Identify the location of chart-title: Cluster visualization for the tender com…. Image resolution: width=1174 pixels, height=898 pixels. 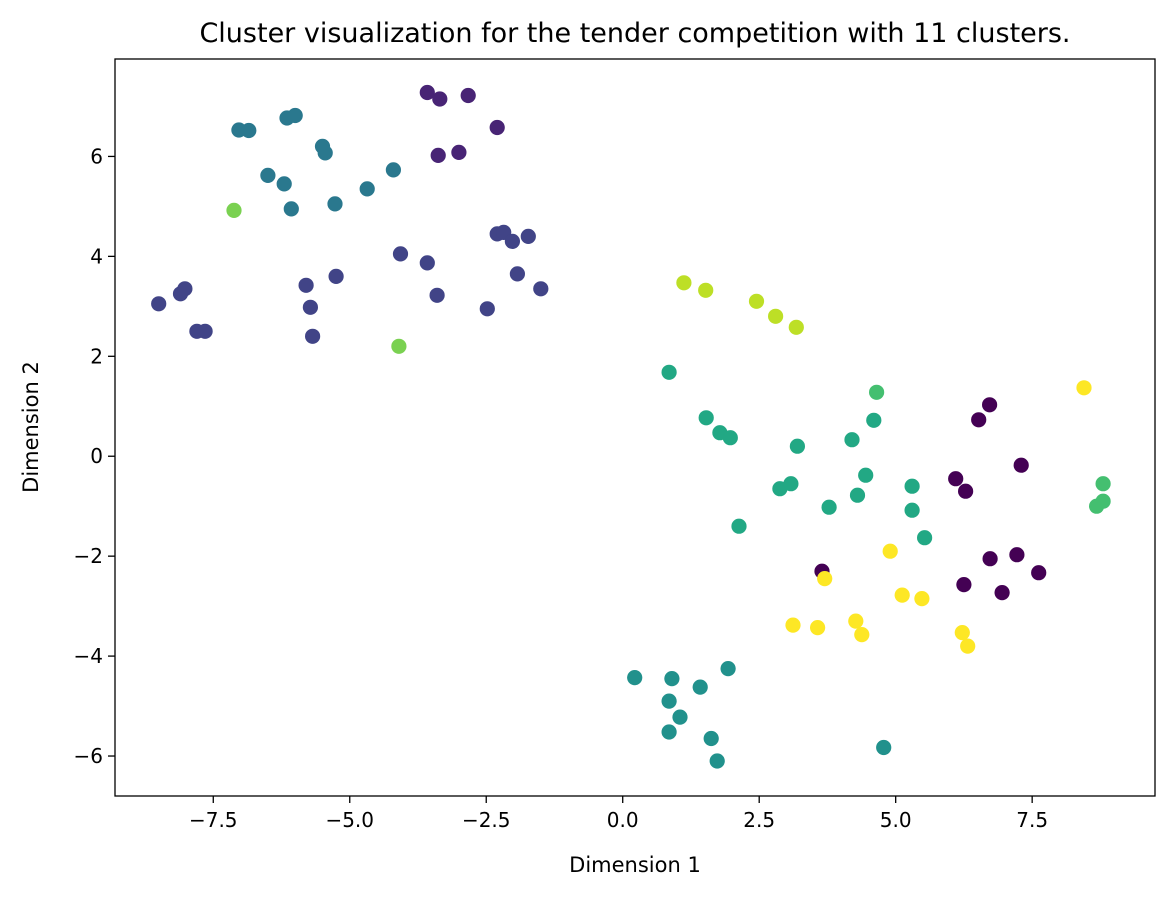
(634, 33).